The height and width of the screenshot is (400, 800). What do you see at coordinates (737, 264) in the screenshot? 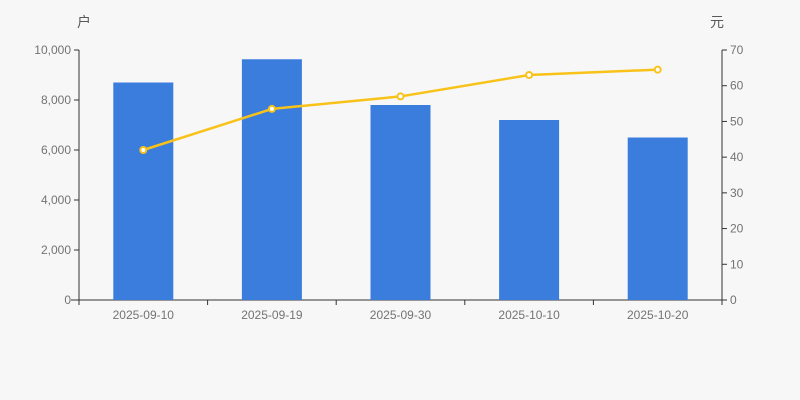
I see `right-axis-tick-label: 10` at bounding box center [737, 264].